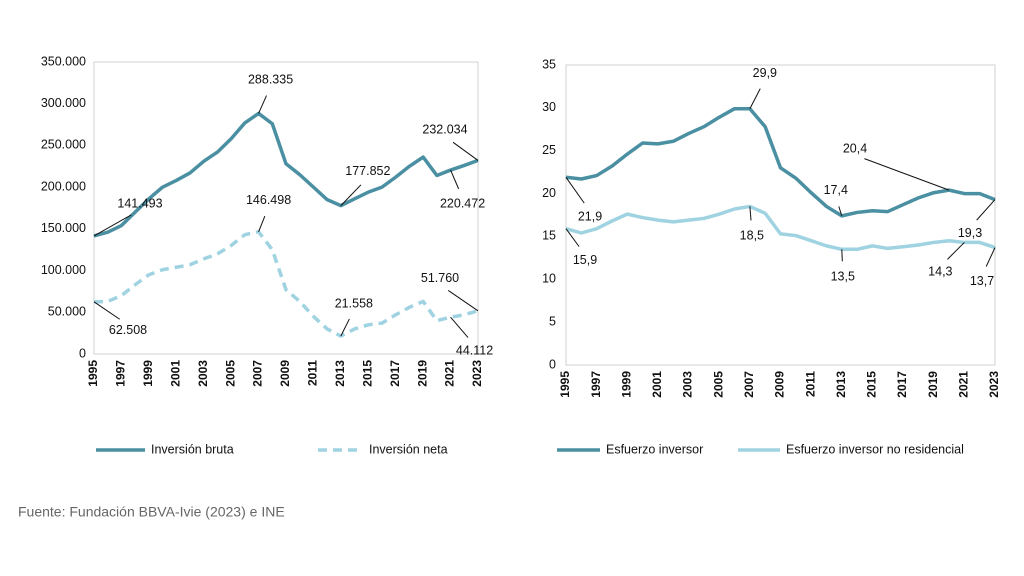  What do you see at coordinates (855, 148) in the screenshot?
I see `data-label: 20,4` at bounding box center [855, 148].